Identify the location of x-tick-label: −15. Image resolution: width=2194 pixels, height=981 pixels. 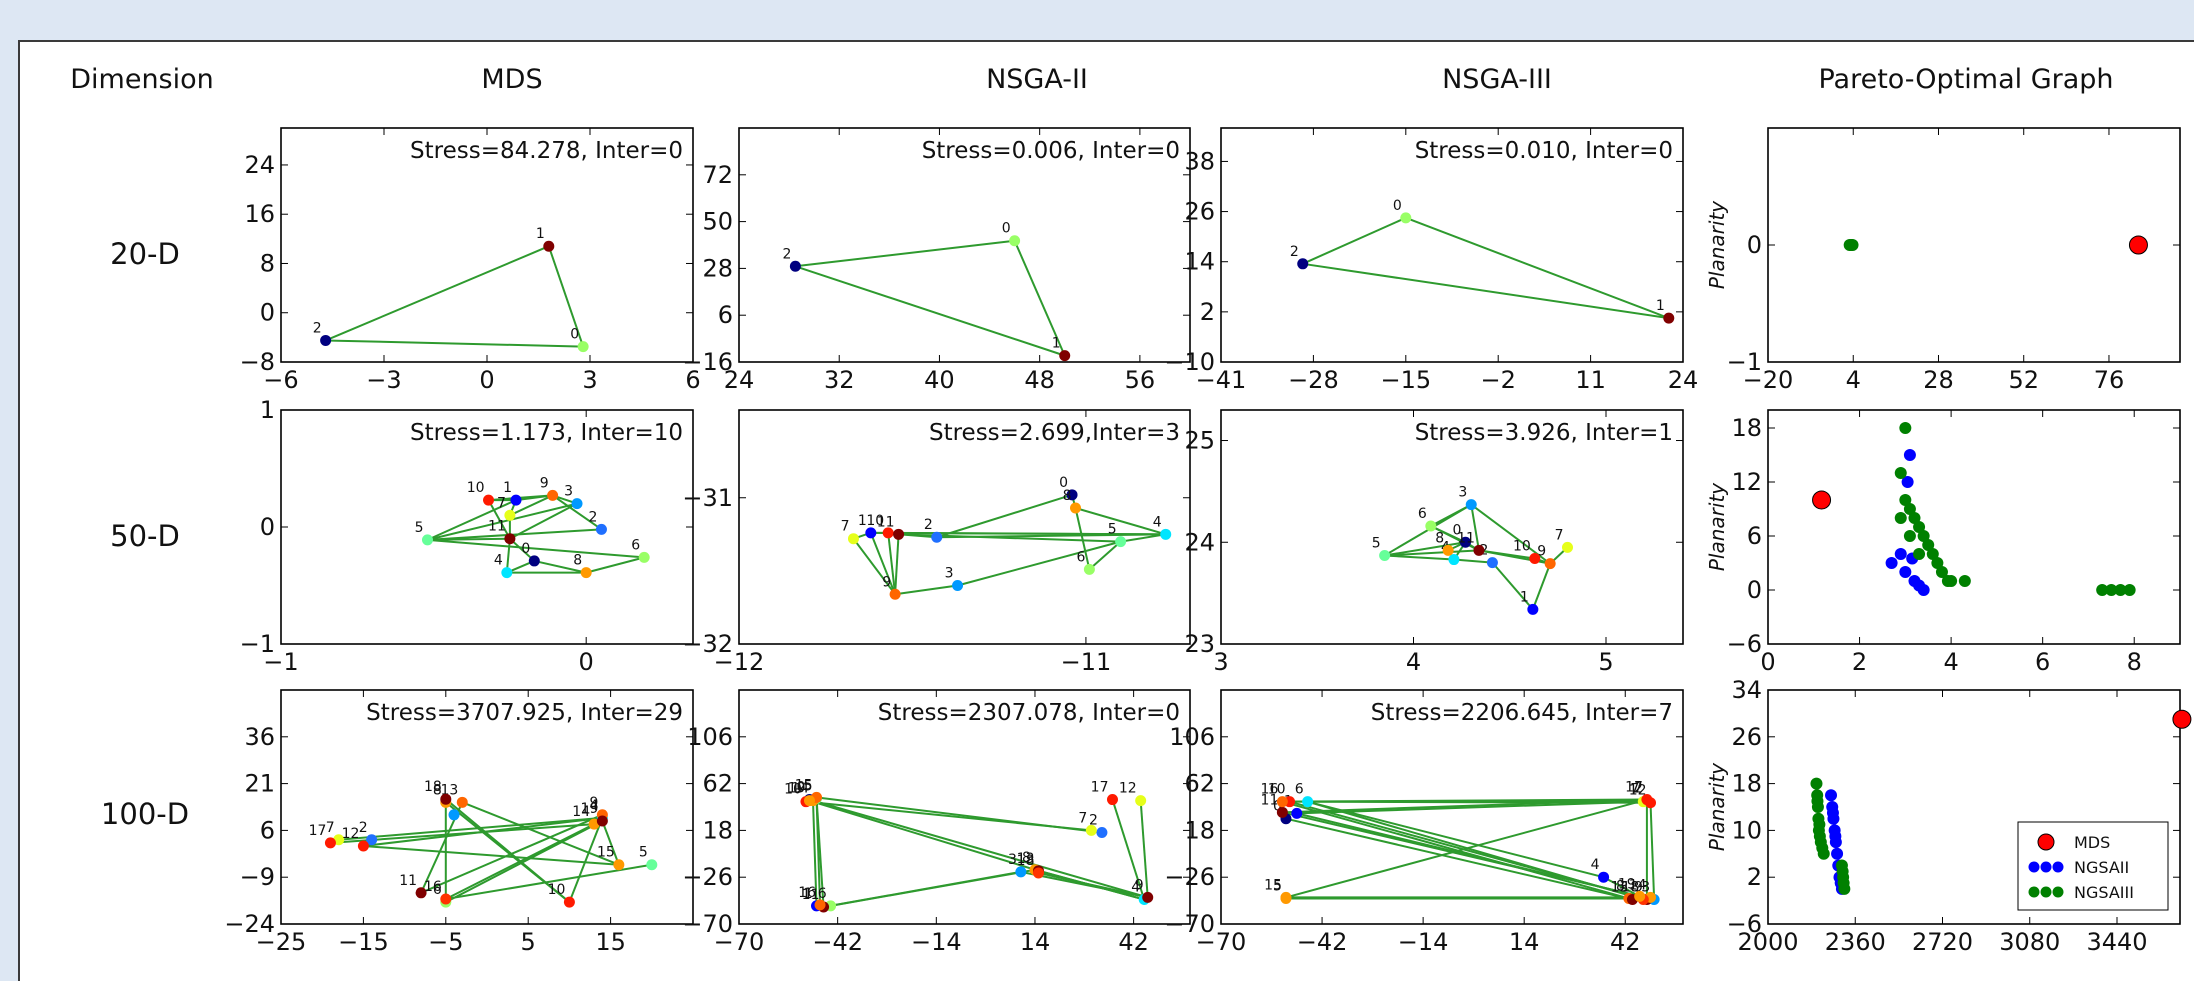
(363, 942).